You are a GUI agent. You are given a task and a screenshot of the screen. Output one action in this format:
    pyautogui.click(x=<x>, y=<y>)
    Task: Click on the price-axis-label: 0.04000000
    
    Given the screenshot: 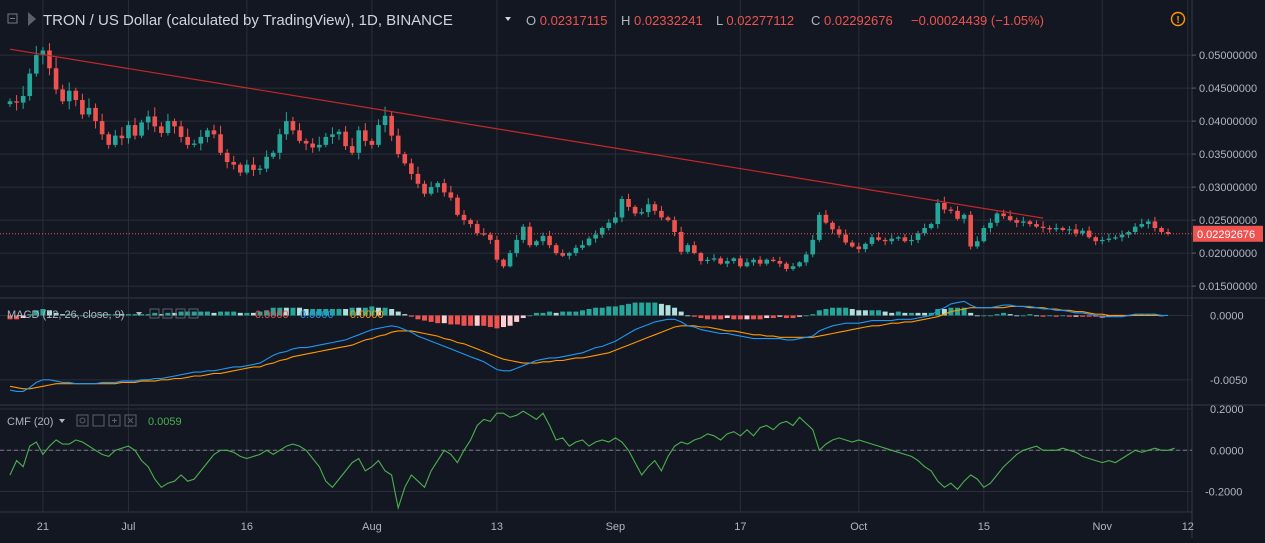 What is the action you would take?
    pyautogui.click(x=1228, y=122)
    